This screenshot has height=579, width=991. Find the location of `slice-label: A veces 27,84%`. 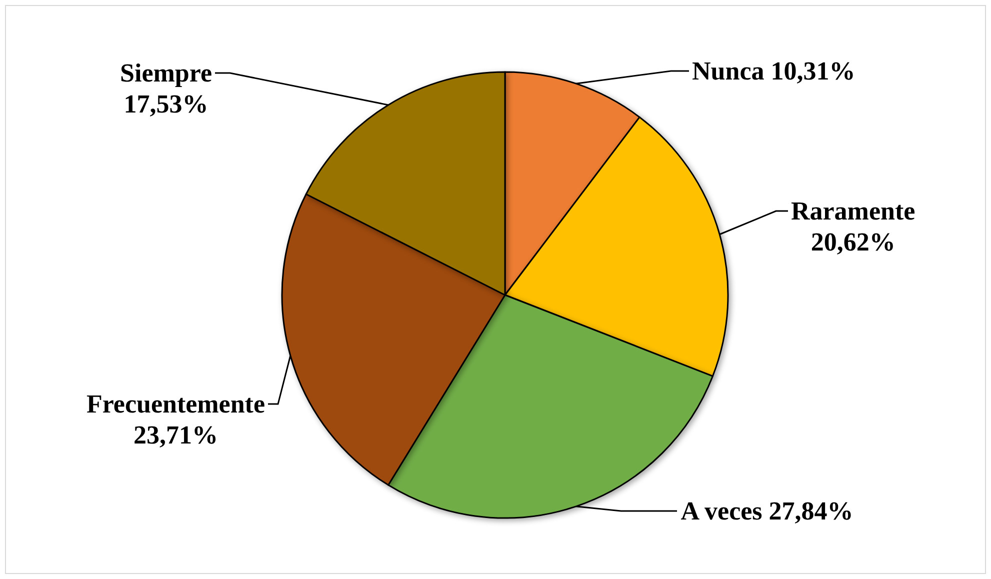

slice-label: A veces 27,84% is located at coordinates (767, 511).